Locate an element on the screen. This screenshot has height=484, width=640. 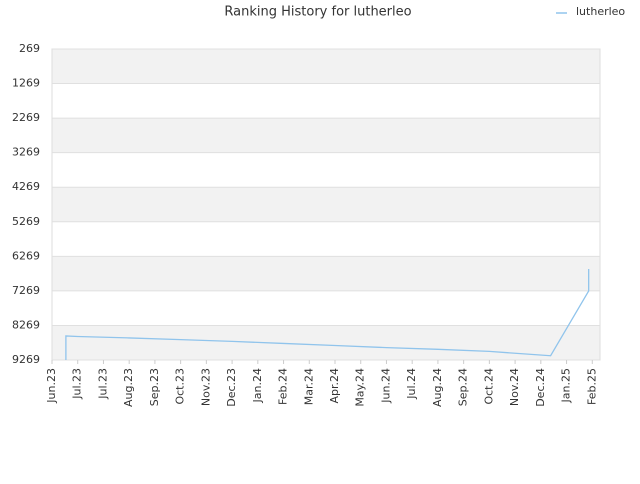
y-tick-label: 269 is located at coordinates (29, 48).